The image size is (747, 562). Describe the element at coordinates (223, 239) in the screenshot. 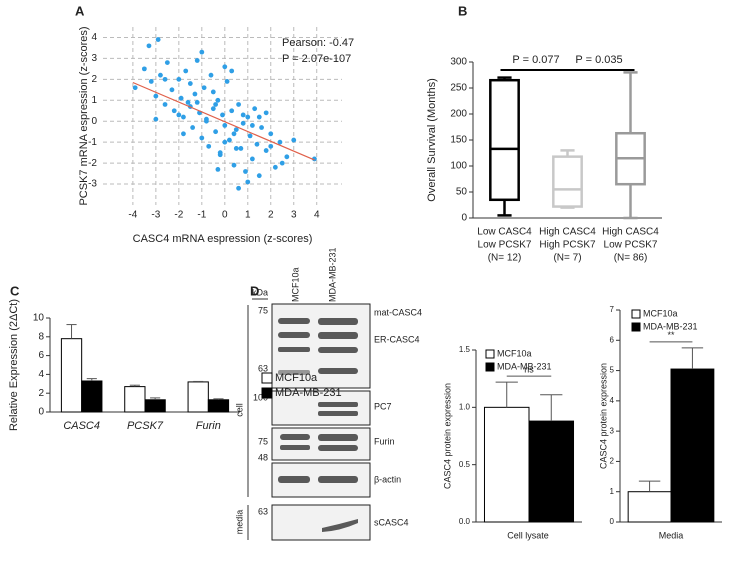

I see `x-axis-label: CASC4 mRNA espression (z-scores)` at that location.